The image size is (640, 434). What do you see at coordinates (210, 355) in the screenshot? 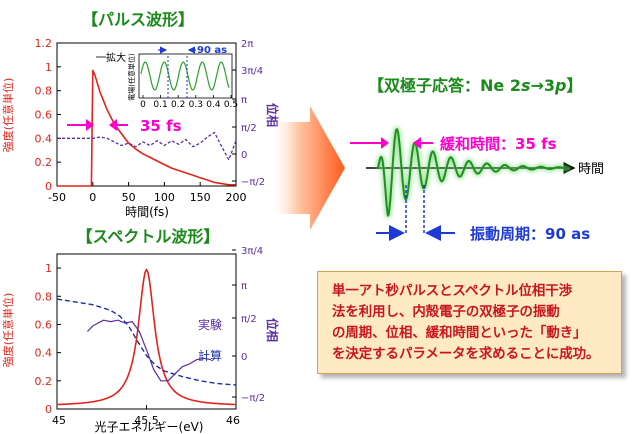
I see `legend-calculation: 計算` at bounding box center [210, 355].